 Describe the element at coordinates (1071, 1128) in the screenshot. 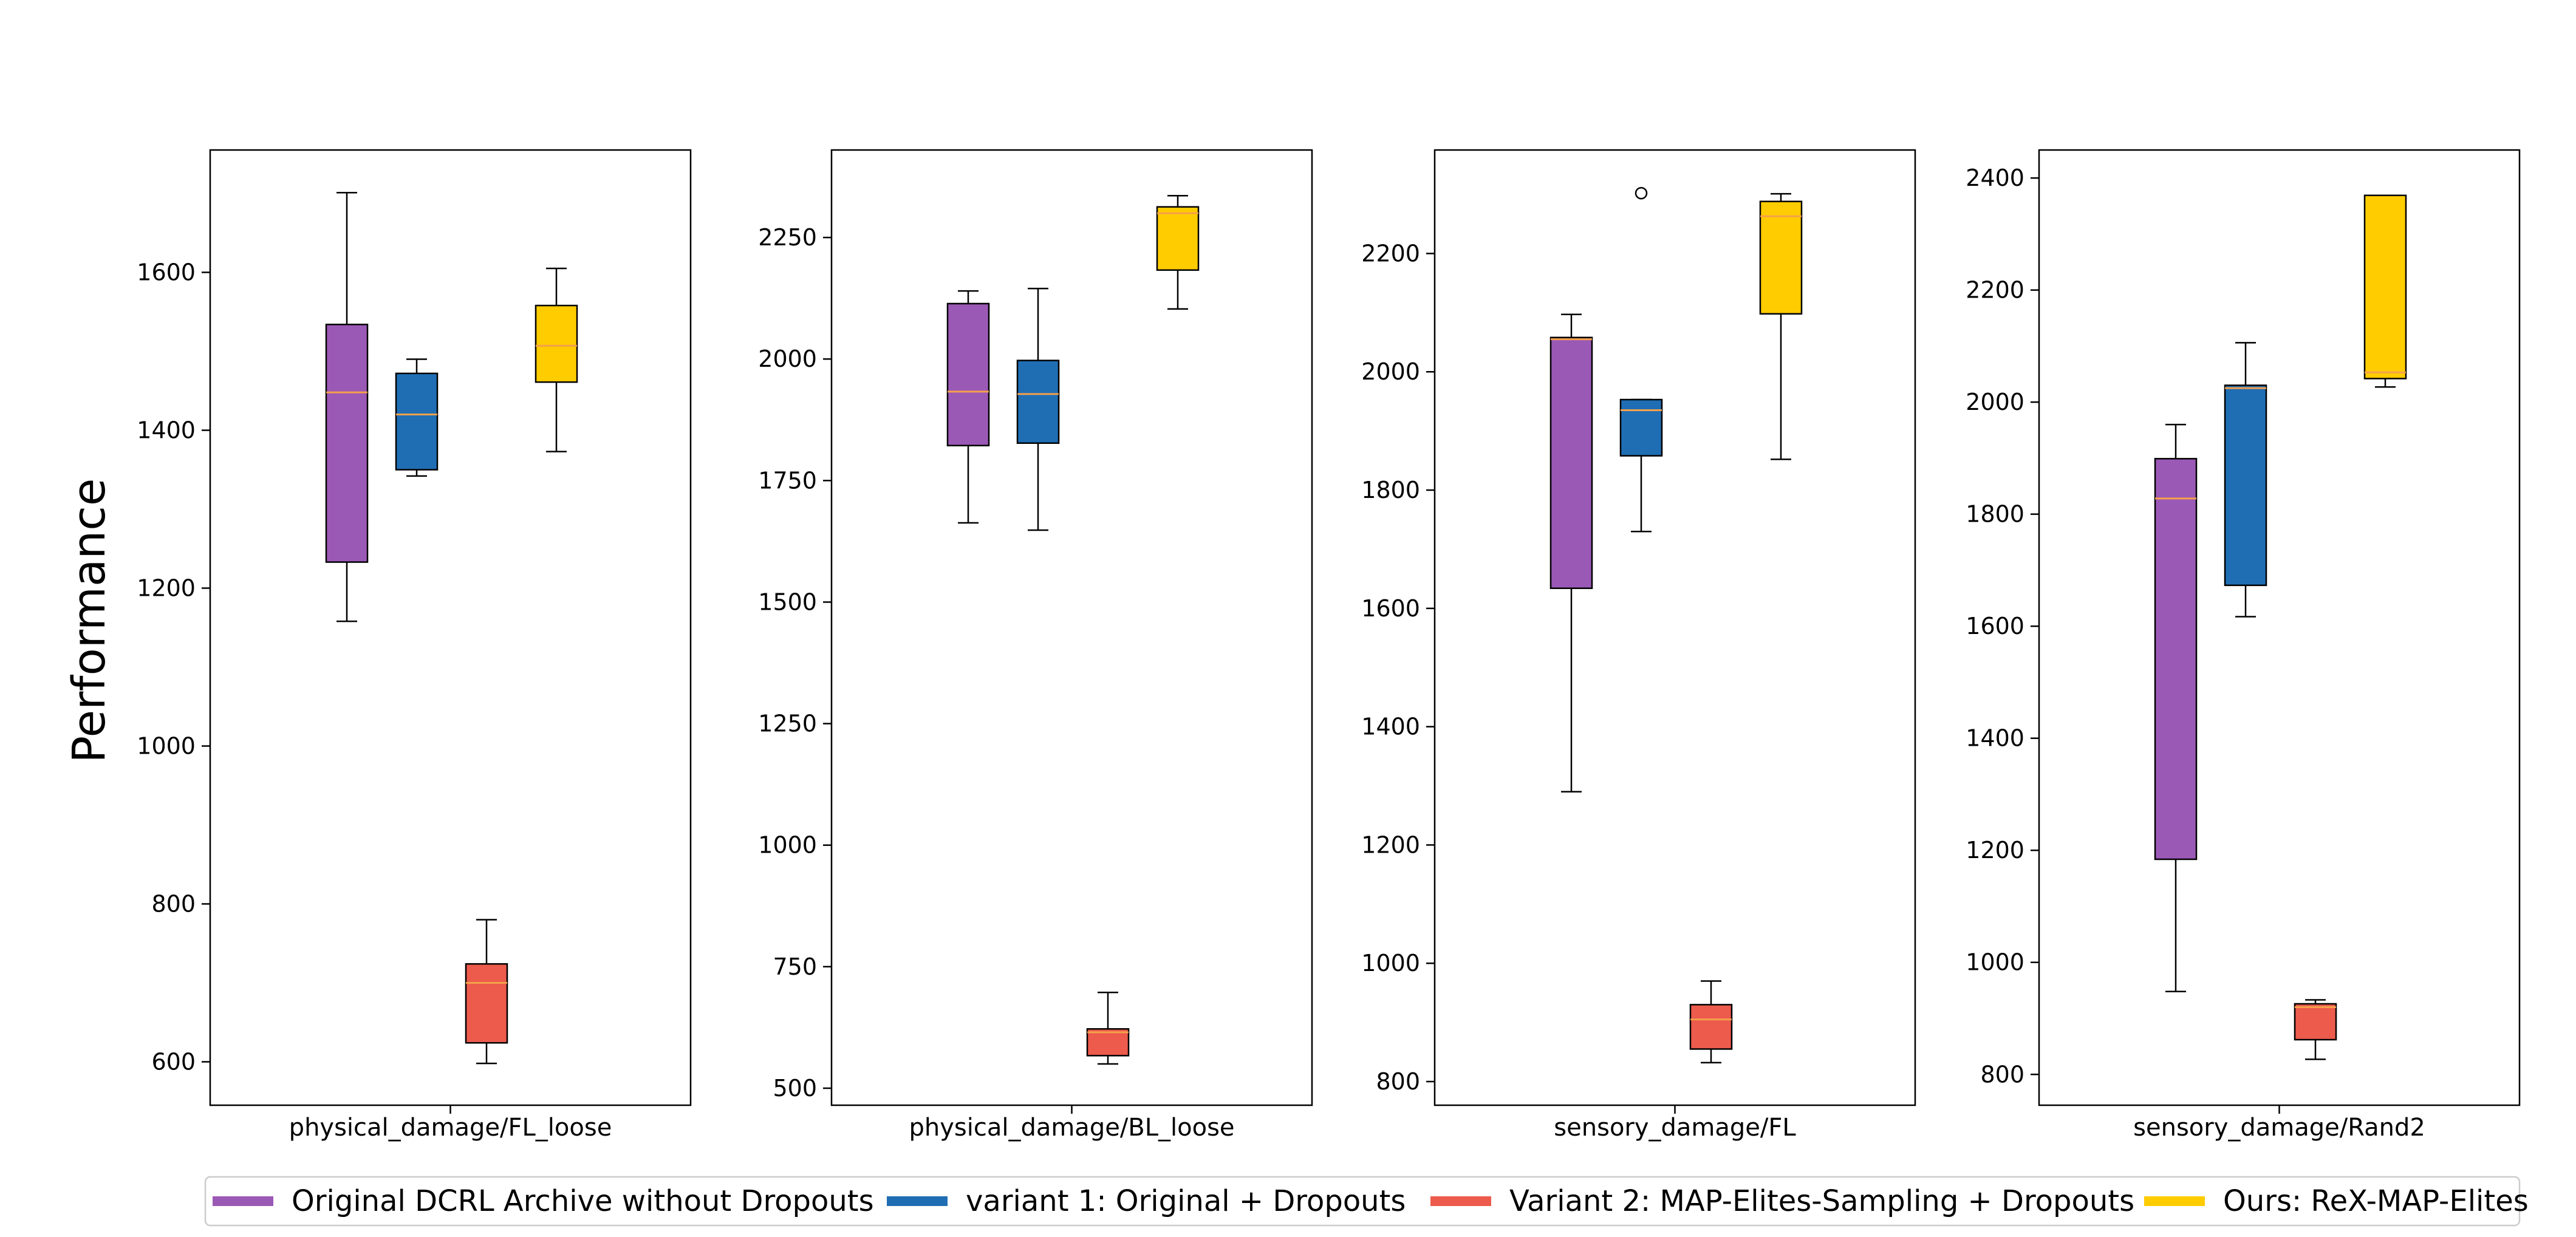

I see `x-category-label: physical_damage/BL_loose` at that location.